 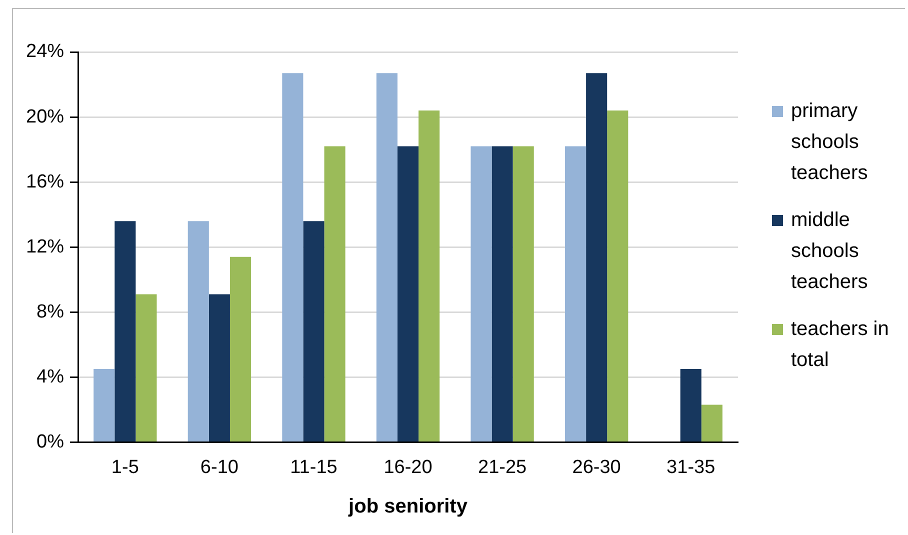 What do you see at coordinates (50, 377) in the screenshot?
I see `y-tick-label: 4%` at bounding box center [50, 377].